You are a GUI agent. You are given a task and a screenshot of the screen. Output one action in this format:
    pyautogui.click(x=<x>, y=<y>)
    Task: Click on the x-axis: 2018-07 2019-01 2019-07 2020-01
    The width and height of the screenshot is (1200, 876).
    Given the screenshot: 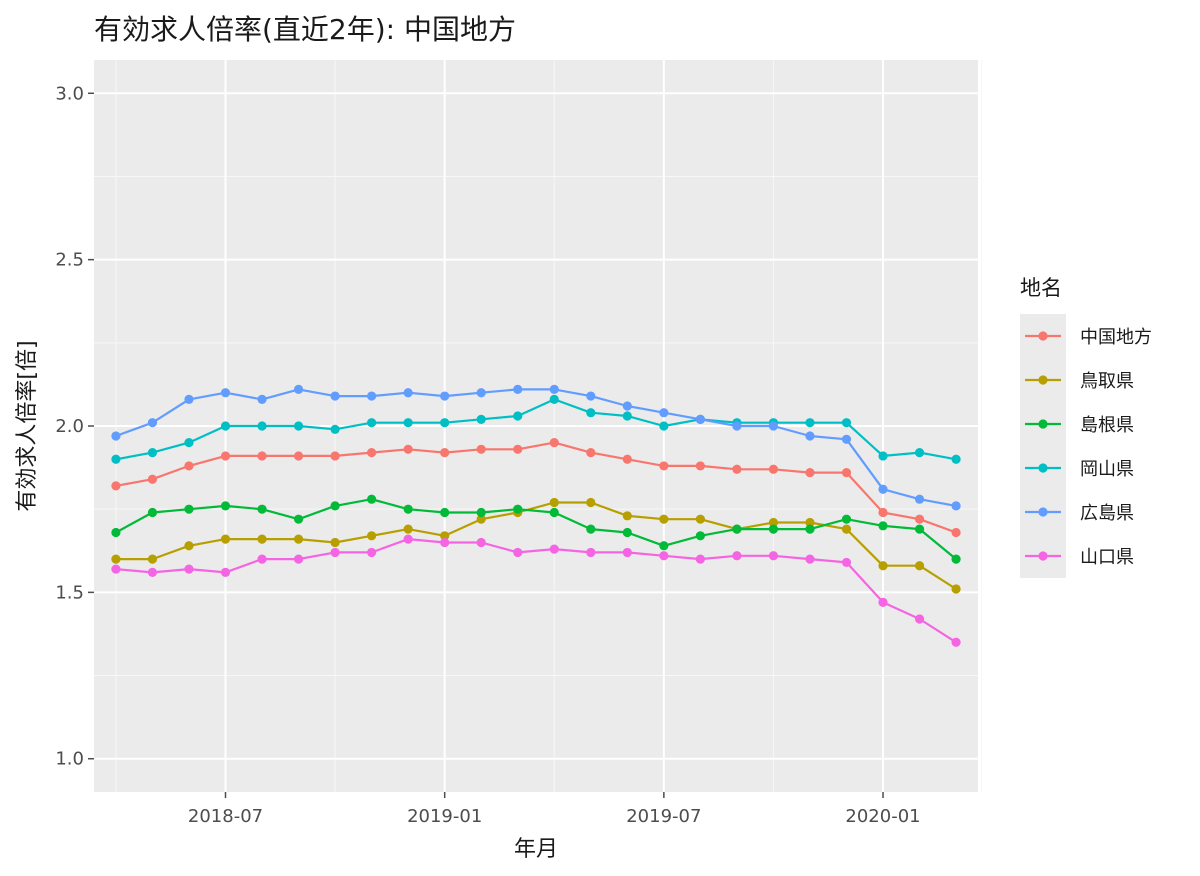 What is the action you would take?
    pyautogui.click(x=554, y=809)
    